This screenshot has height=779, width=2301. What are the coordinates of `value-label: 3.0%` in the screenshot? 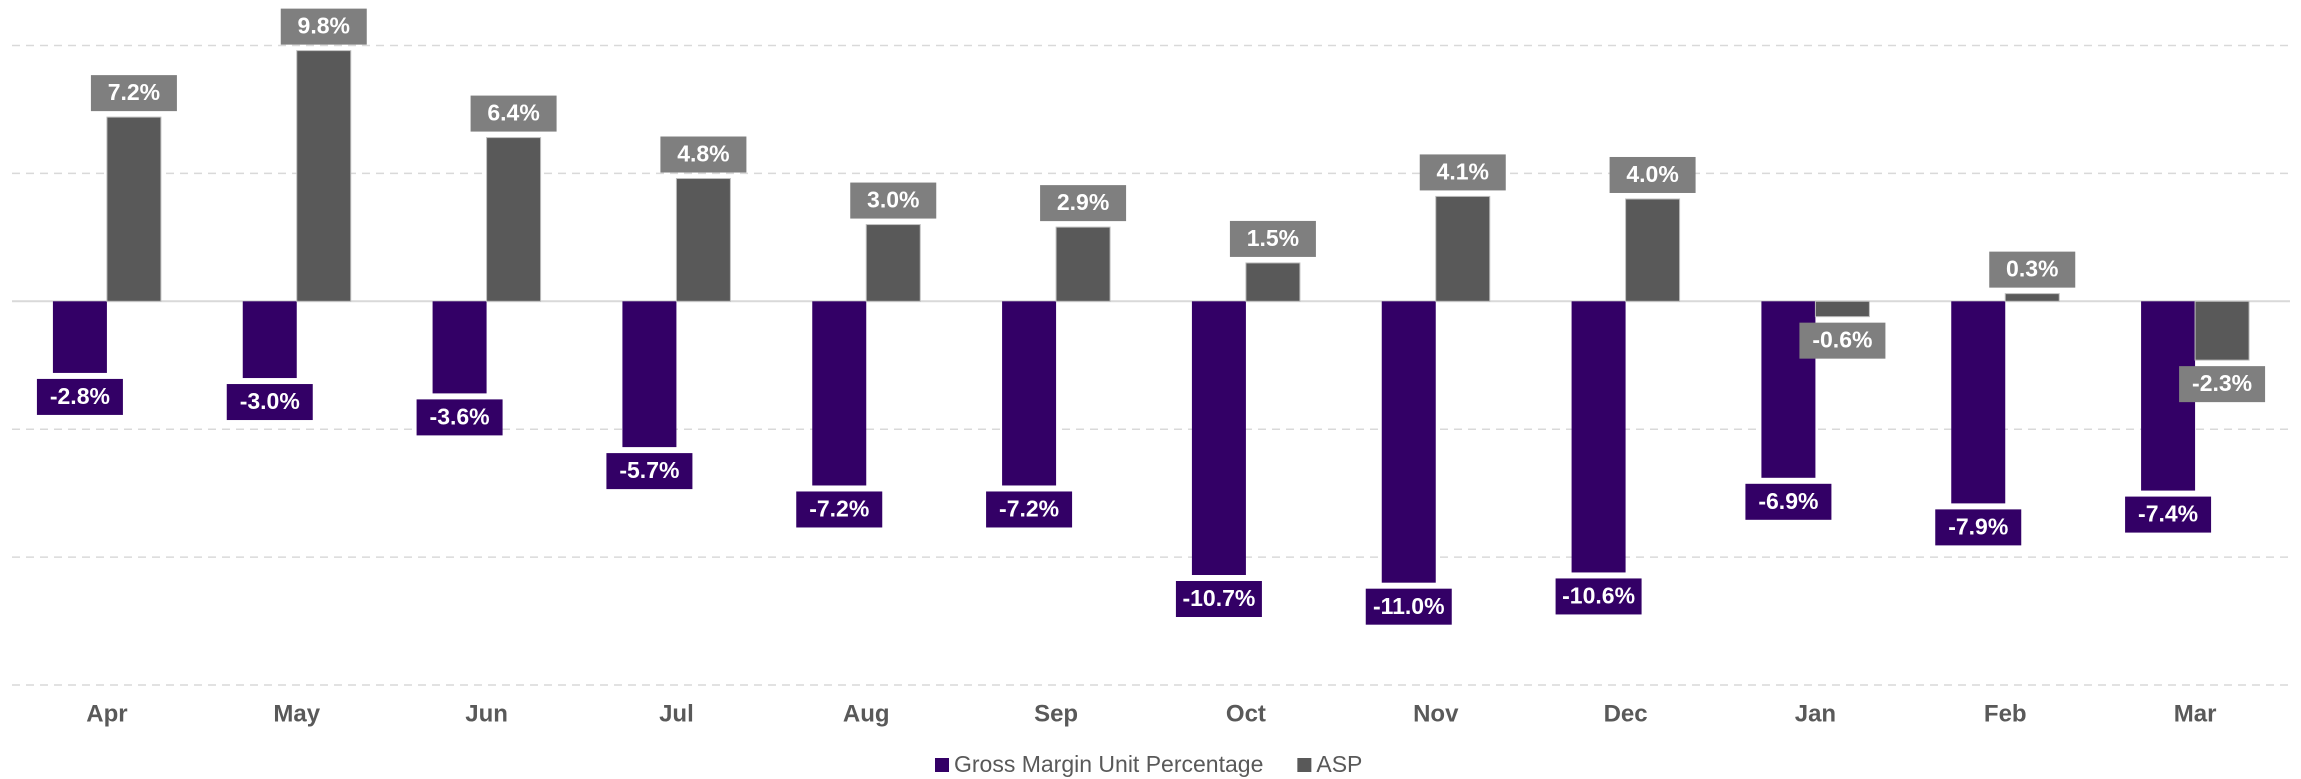 It's located at (893, 200).